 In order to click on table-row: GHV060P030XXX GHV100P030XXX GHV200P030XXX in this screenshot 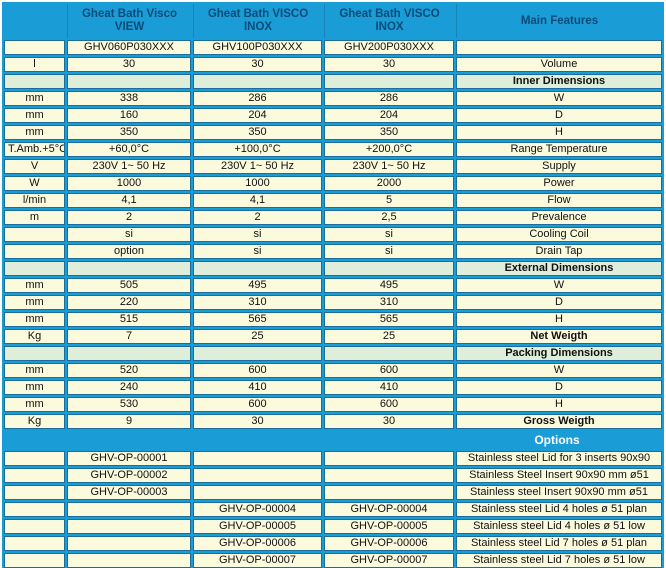, I will do `click(333, 47)`.